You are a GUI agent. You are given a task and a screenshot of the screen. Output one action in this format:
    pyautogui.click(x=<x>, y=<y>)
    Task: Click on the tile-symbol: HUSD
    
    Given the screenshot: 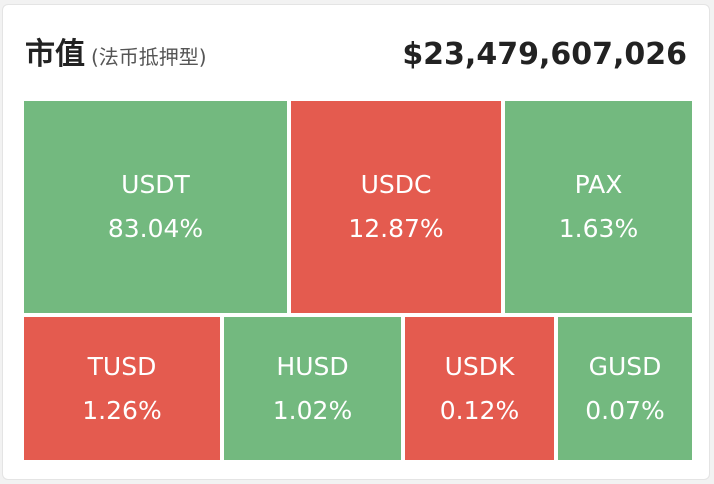 What is the action you would take?
    pyautogui.click(x=312, y=366)
    